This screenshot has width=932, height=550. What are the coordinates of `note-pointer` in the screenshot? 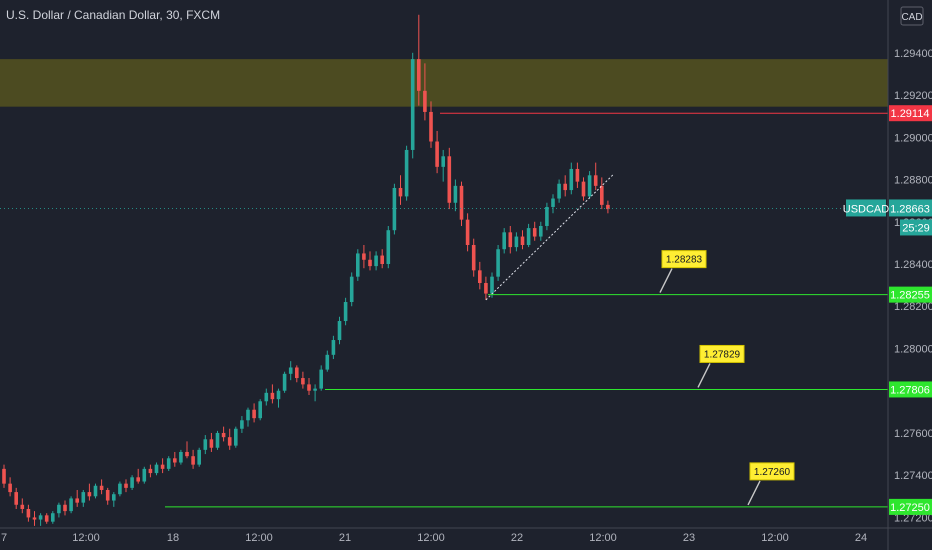 It's located at (754, 493).